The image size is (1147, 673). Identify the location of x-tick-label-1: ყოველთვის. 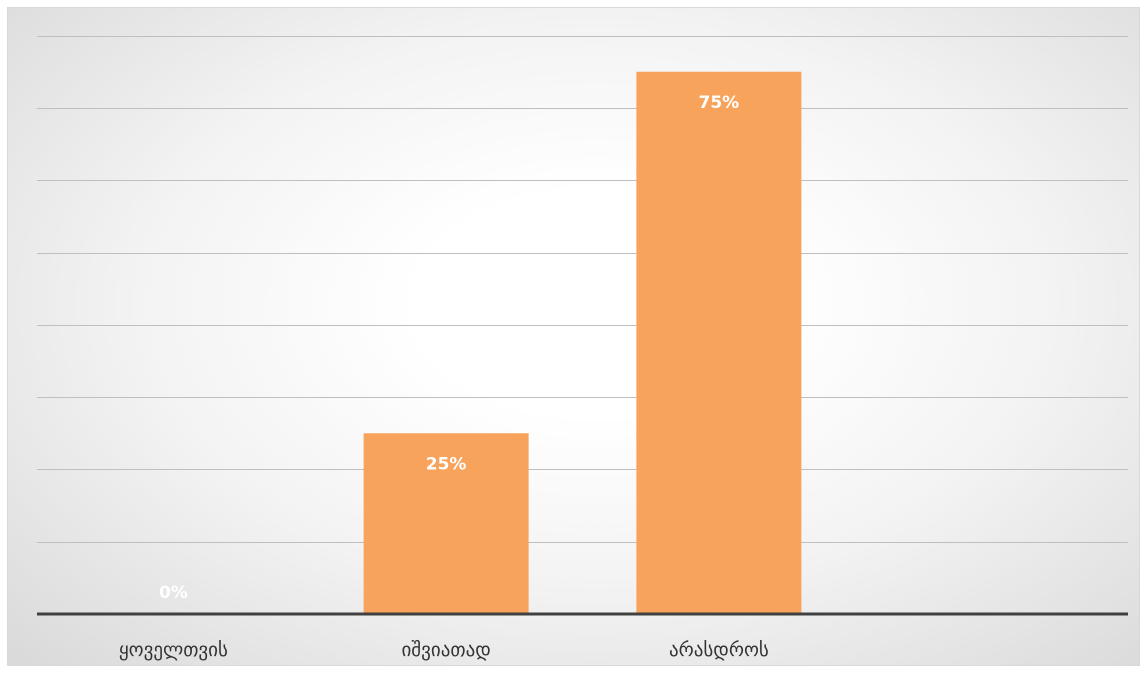
(173, 650).